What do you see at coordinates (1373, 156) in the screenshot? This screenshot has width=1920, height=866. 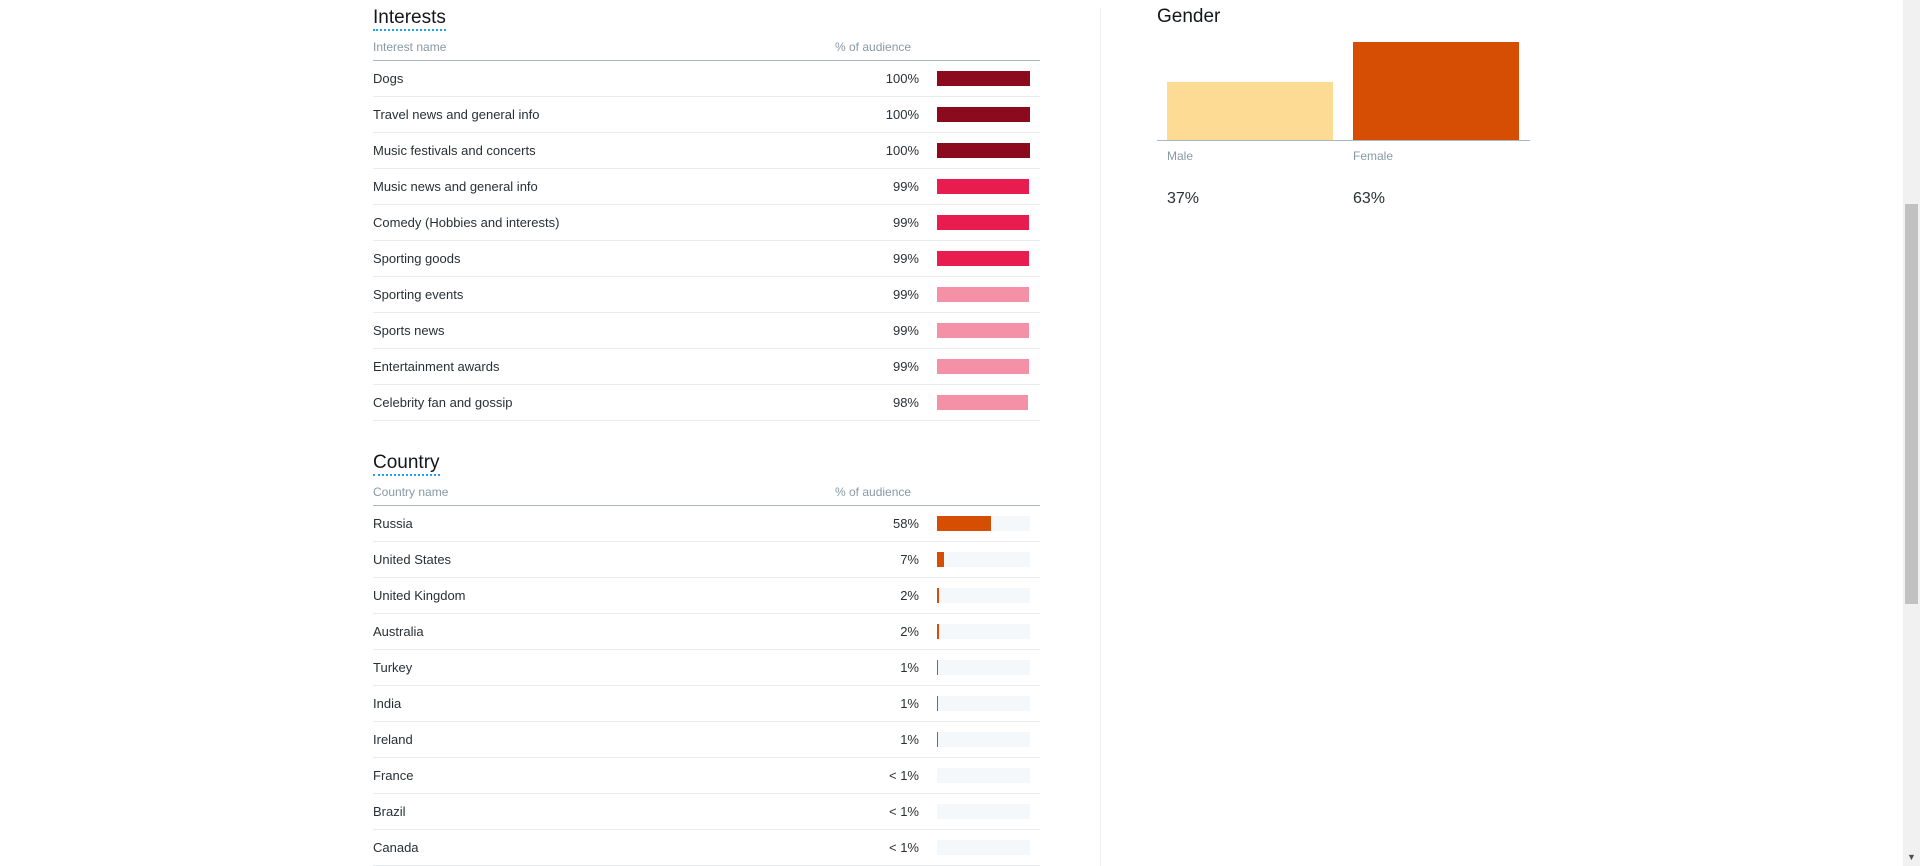 I see `gender-label: Female` at bounding box center [1373, 156].